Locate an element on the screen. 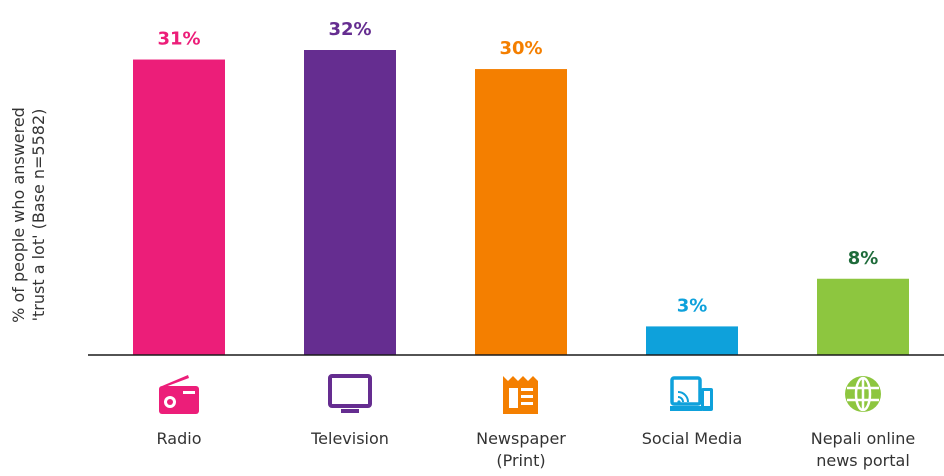 The image size is (944, 476). data-label: 30% is located at coordinates (520, 48).